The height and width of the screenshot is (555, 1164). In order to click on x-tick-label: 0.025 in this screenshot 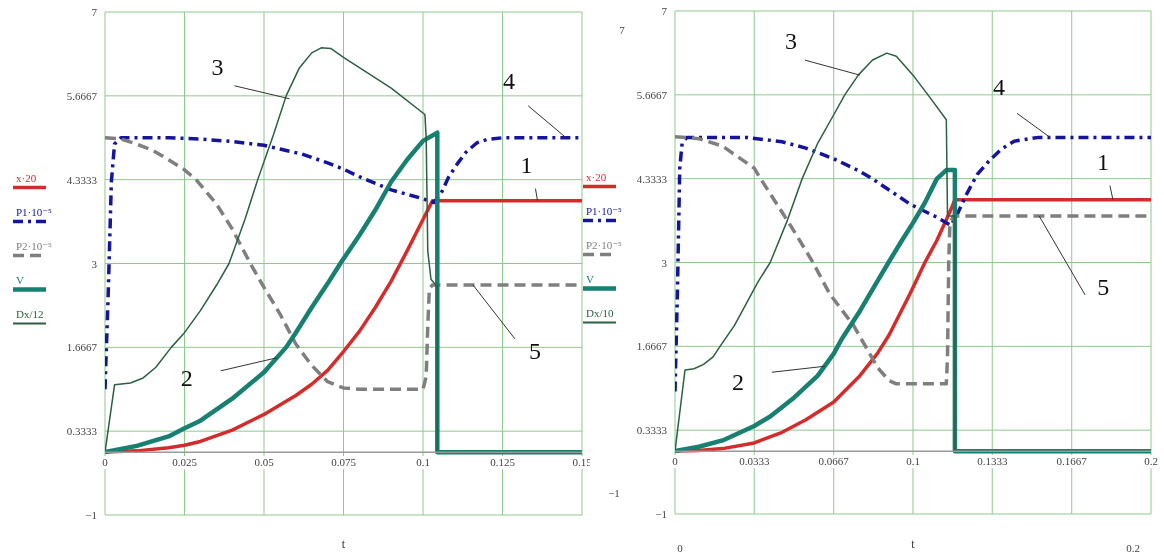, I will do `click(185, 462)`.